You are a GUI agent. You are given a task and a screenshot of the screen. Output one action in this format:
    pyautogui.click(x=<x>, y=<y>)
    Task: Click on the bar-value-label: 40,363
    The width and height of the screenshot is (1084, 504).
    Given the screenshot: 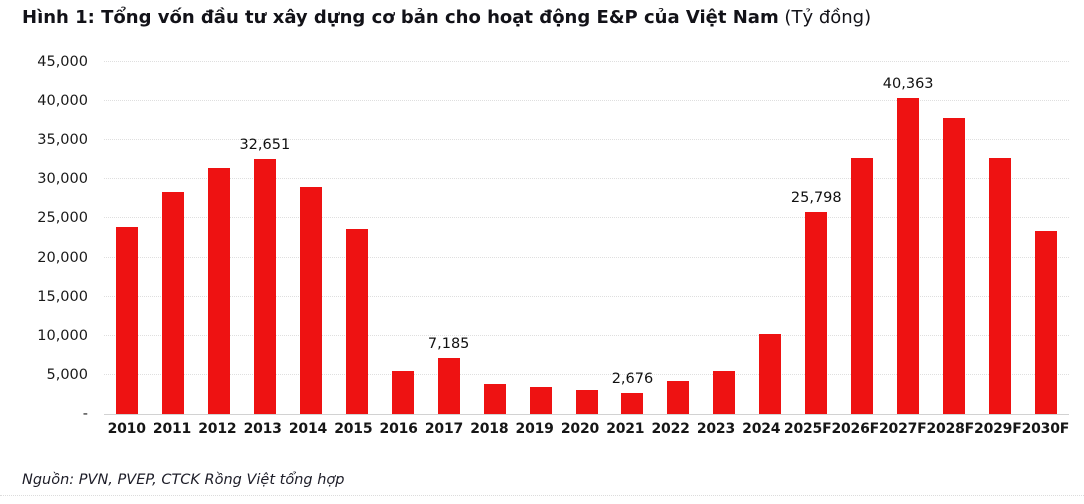 What is the action you would take?
    pyautogui.click(x=908, y=84)
    